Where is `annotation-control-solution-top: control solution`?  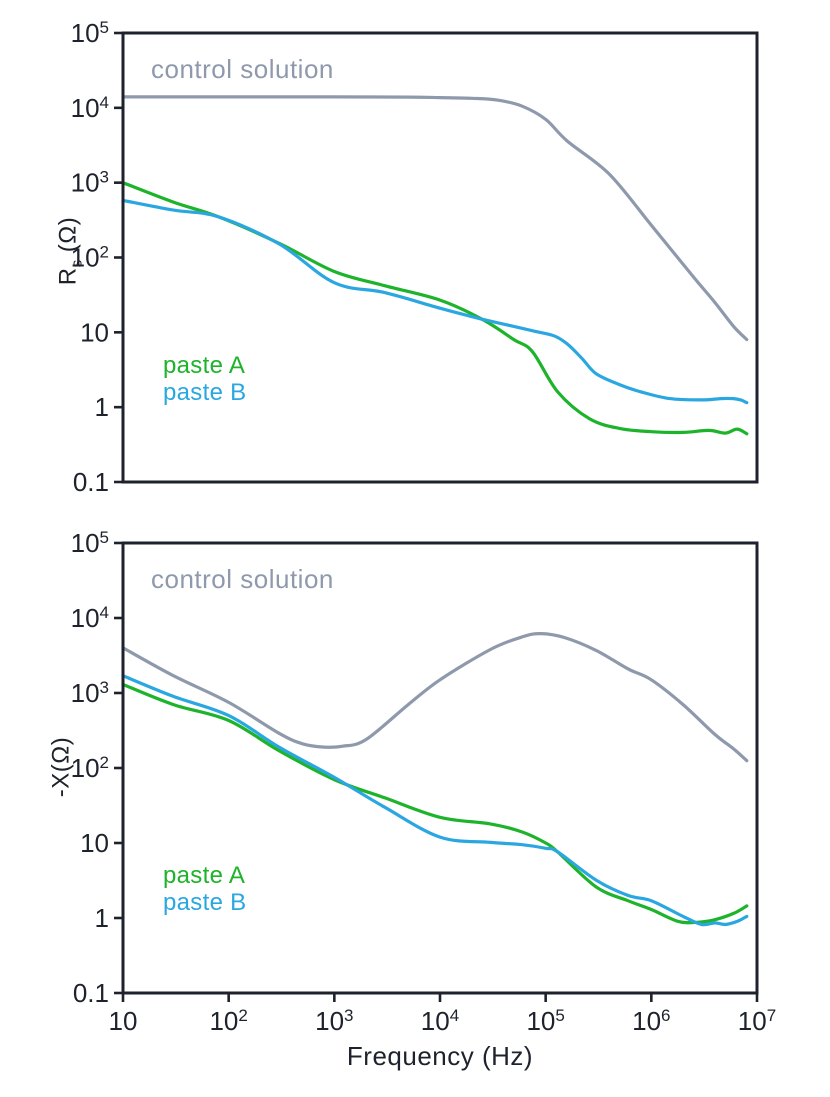
annotation-control-solution-top: control solution is located at coordinates (242, 69).